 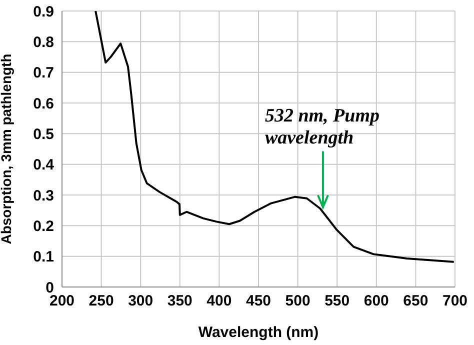 I want to click on x-tick-label: 500, so click(x=297, y=301).